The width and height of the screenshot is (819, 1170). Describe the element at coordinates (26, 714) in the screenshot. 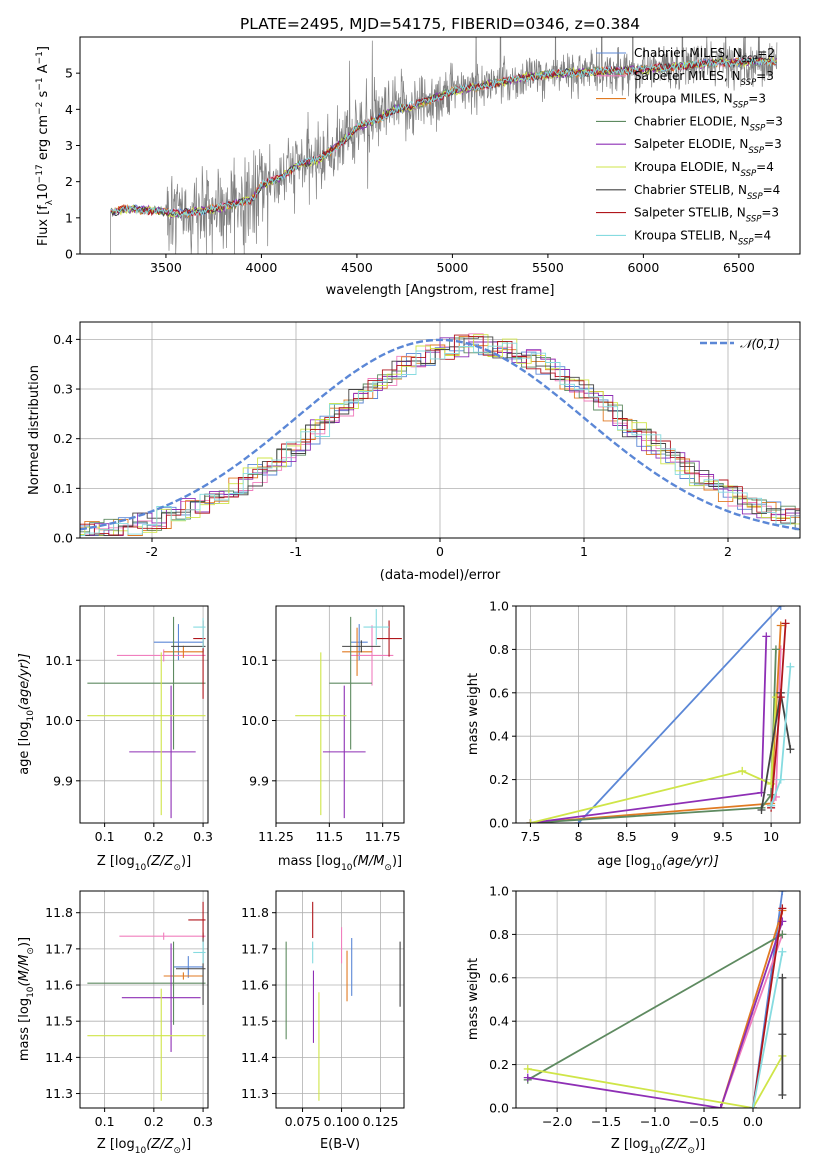

I see `y-axis-label: age [log10(age/yr)]` at that location.